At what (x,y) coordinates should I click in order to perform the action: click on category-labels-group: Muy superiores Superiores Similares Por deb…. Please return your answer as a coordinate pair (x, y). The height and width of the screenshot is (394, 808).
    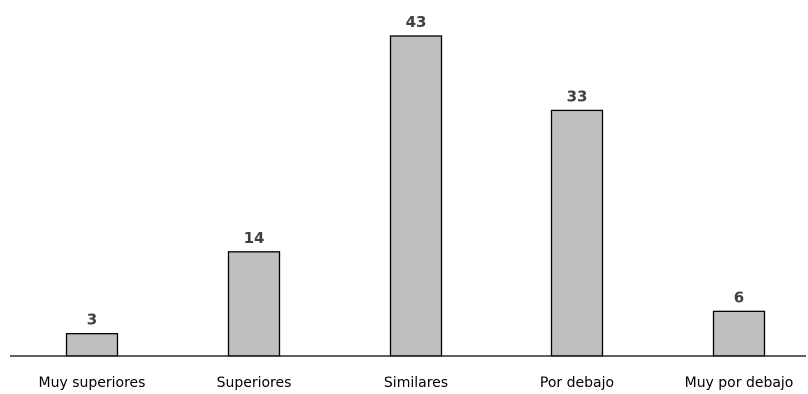
    Looking at the image, I should click on (416, 383).